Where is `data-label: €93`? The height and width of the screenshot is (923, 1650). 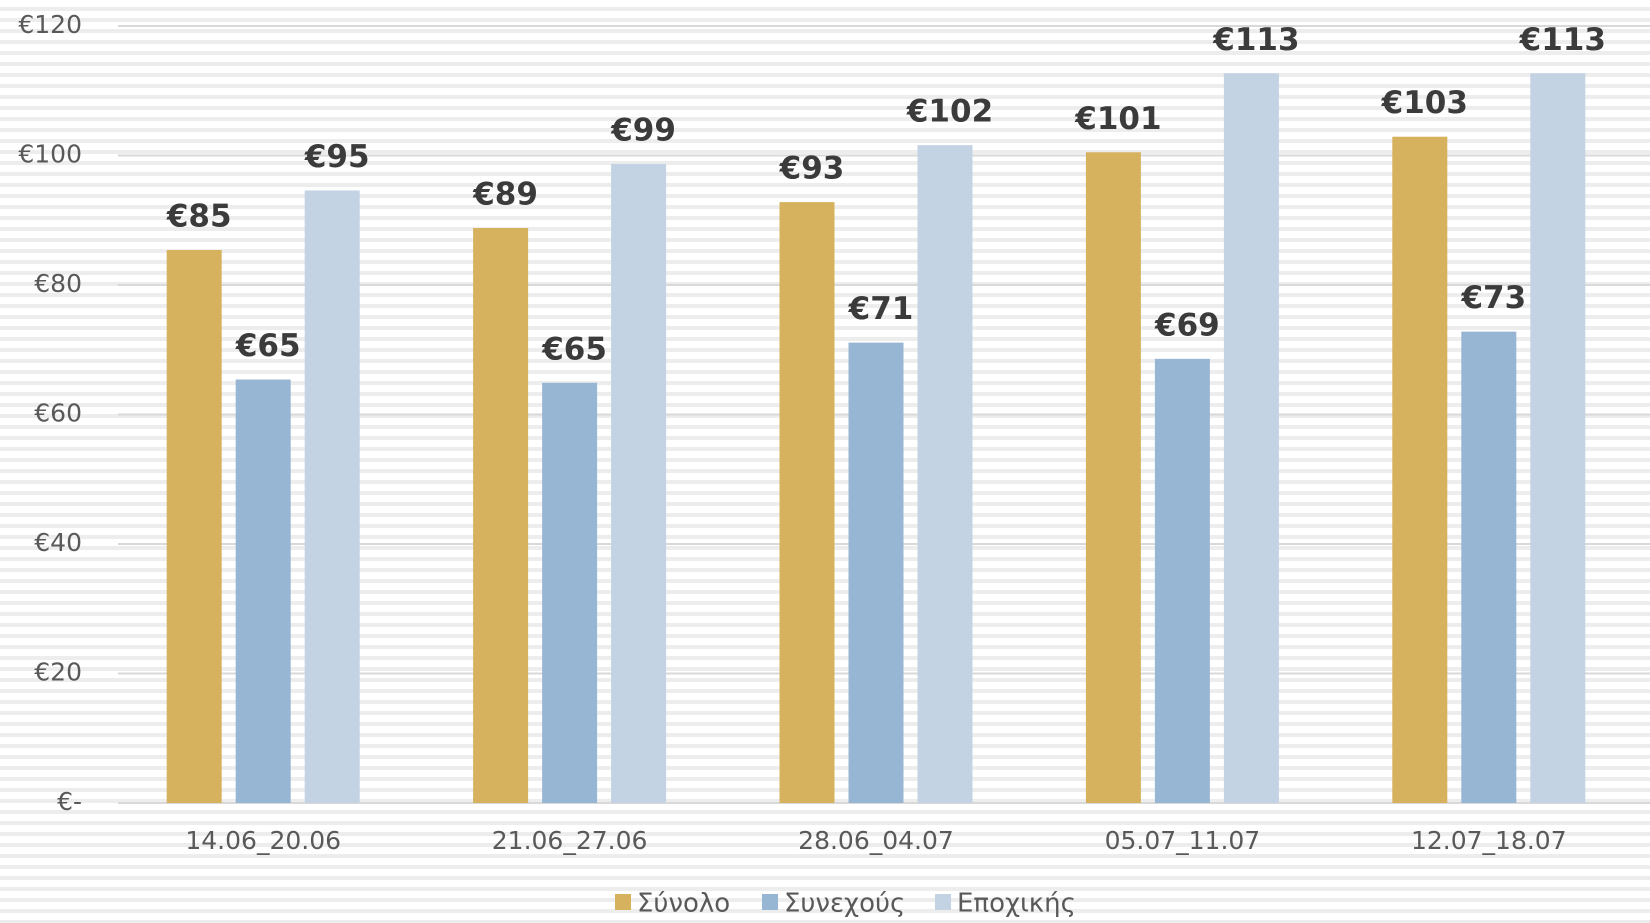
data-label: €93 is located at coordinates (812, 169).